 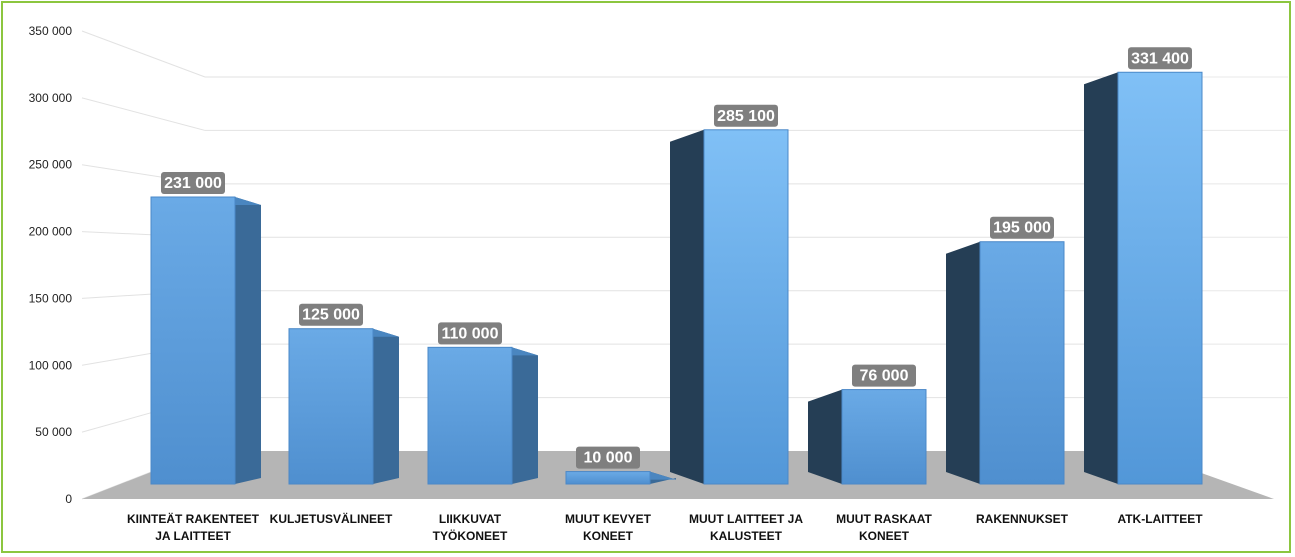 I want to click on x-tick-label: ATK-LAITTEET, so click(x=1160, y=519).